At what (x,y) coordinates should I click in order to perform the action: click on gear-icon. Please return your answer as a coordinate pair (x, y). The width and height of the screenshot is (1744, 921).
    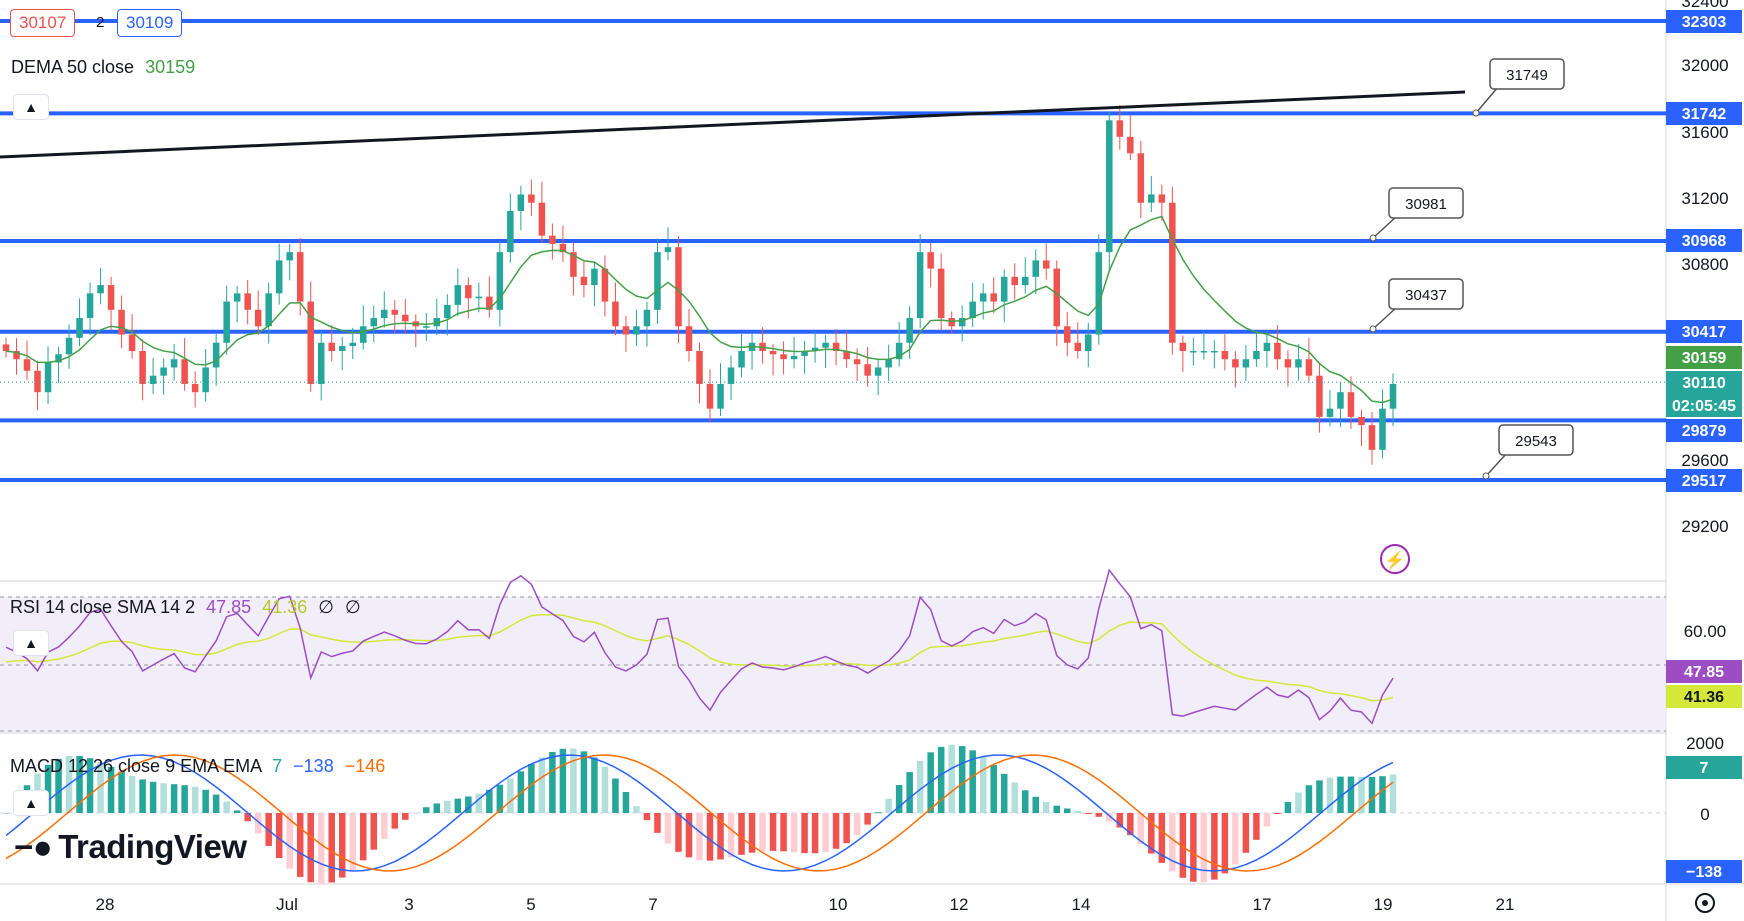
    Looking at the image, I should click on (1705, 903).